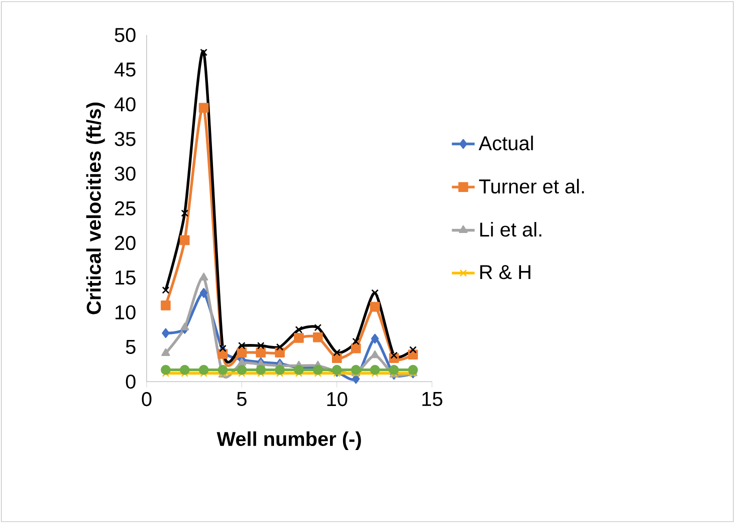 Image resolution: width=735 pixels, height=523 pixels. Describe the element at coordinates (505, 272) in the screenshot. I see `legend-label: R & H` at that location.